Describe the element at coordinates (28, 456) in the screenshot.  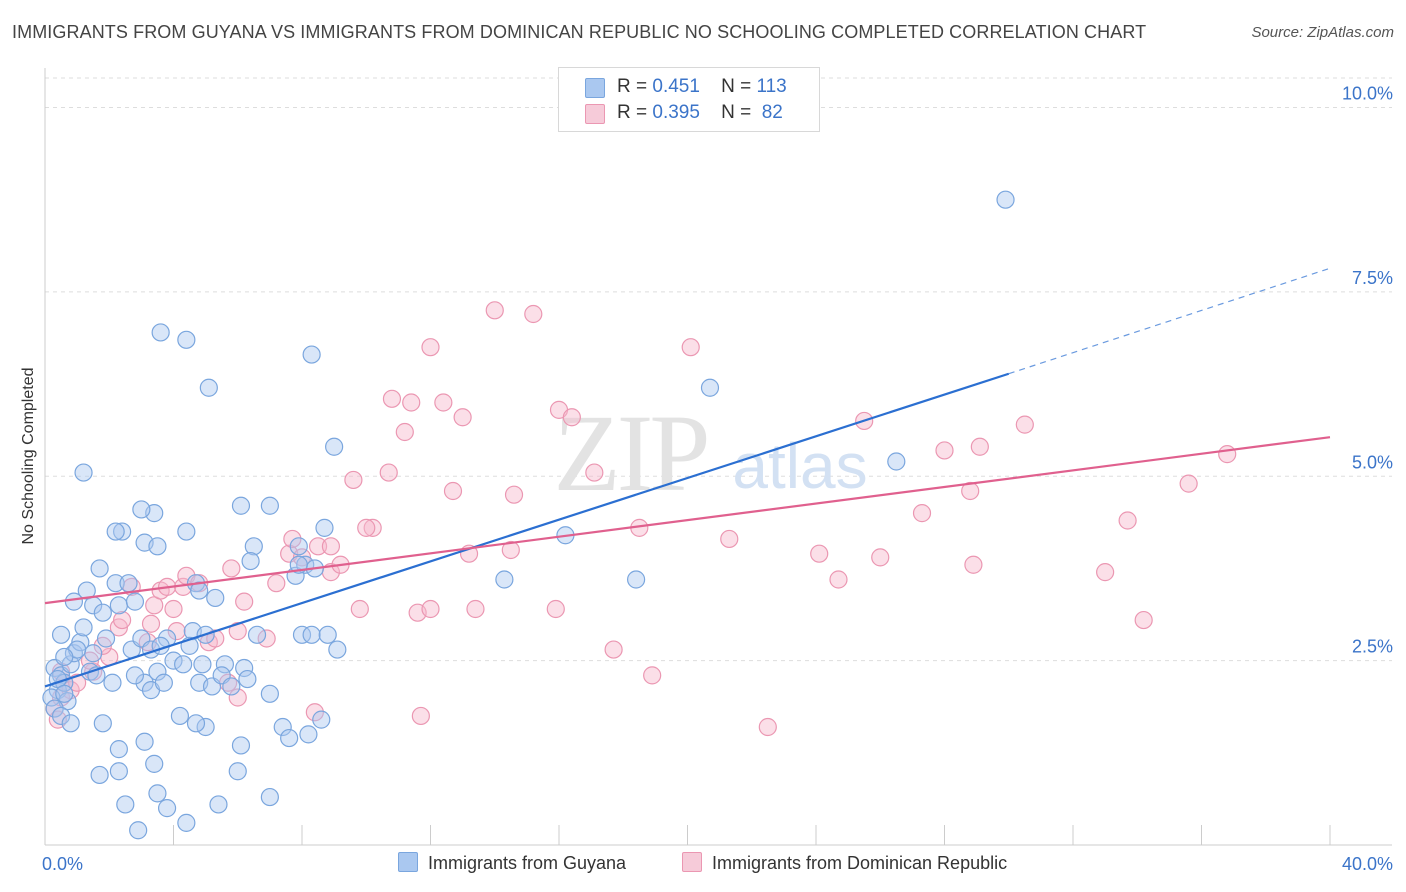
I see `y-axis-label: No Schooling Completed` at that location.